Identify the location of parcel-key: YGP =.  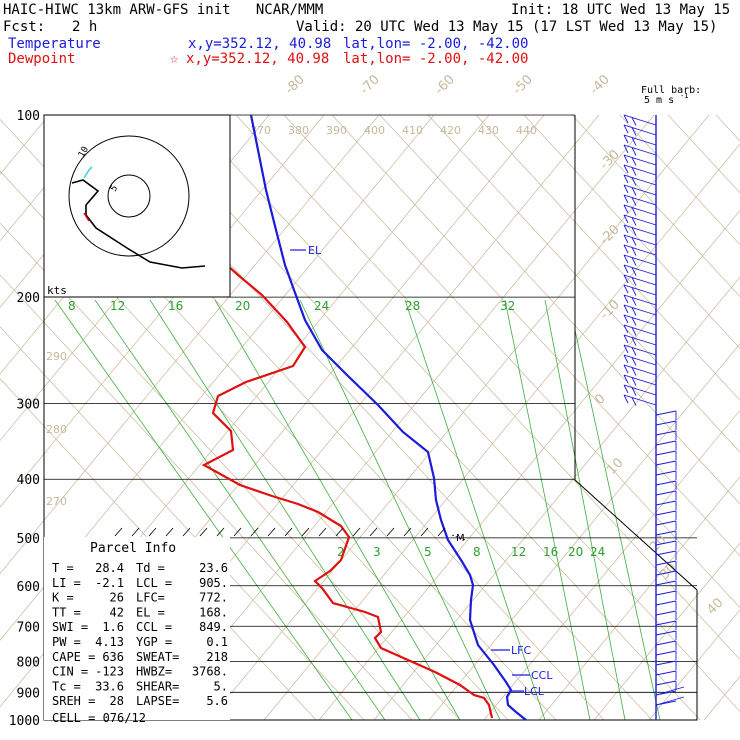
(154, 642).